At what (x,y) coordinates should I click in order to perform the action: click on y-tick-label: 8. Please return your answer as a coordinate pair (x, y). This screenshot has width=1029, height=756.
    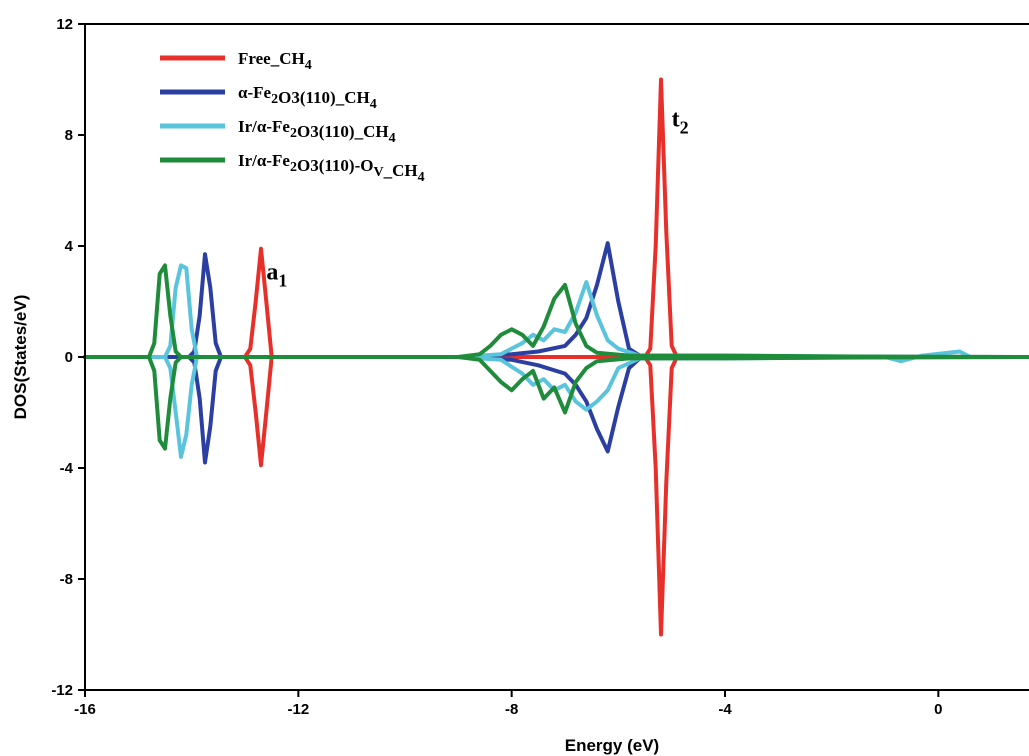
    Looking at the image, I should click on (69, 135).